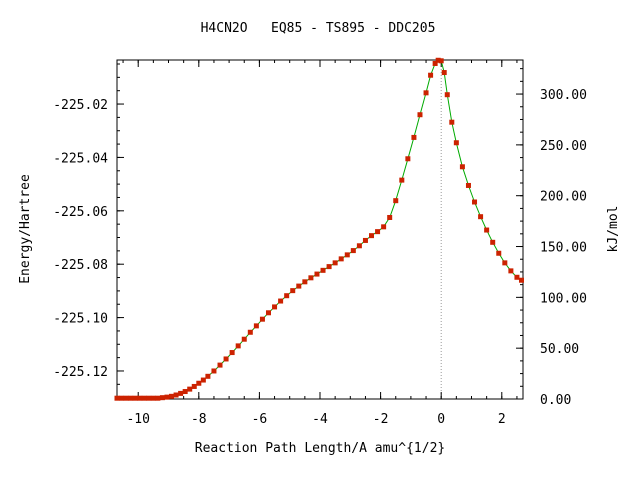 The height and width of the screenshot is (480, 640). I want to click on y-axis-label: Energy/Hartree, so click(25, 229).